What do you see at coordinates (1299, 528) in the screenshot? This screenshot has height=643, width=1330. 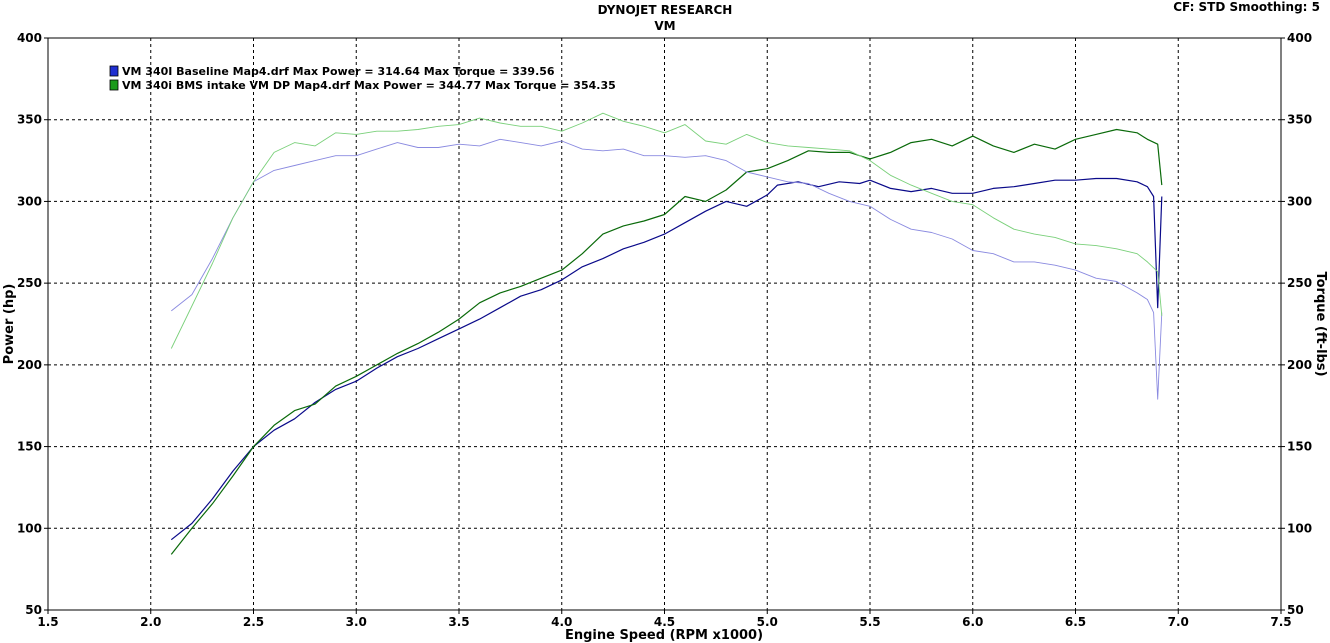 I see `y-tick-label-right: 100` at bounding box center [1299, 528].